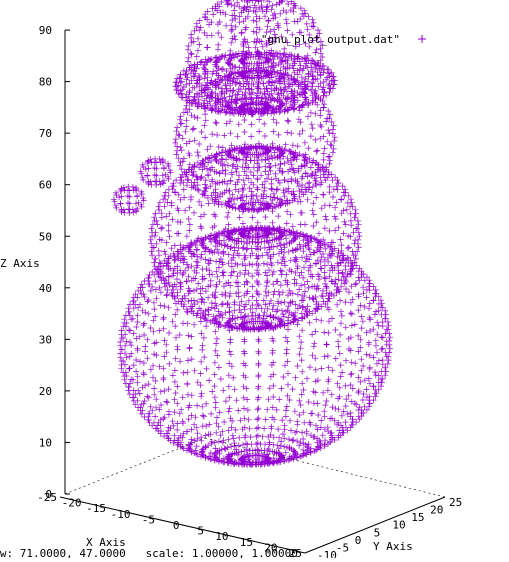  I want to click on legend-label: "gnu_plot_output.dat", so click(330, 39).